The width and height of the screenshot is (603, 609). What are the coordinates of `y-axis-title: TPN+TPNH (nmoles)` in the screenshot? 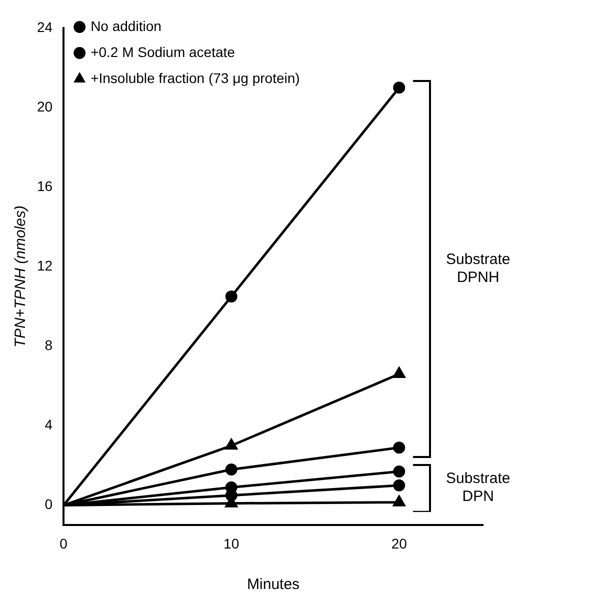 It's located at (21, 277).